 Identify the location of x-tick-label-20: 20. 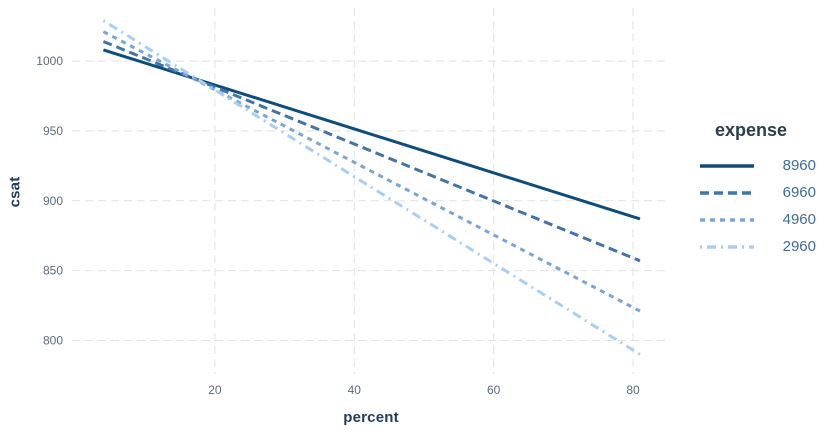
(215, 390).